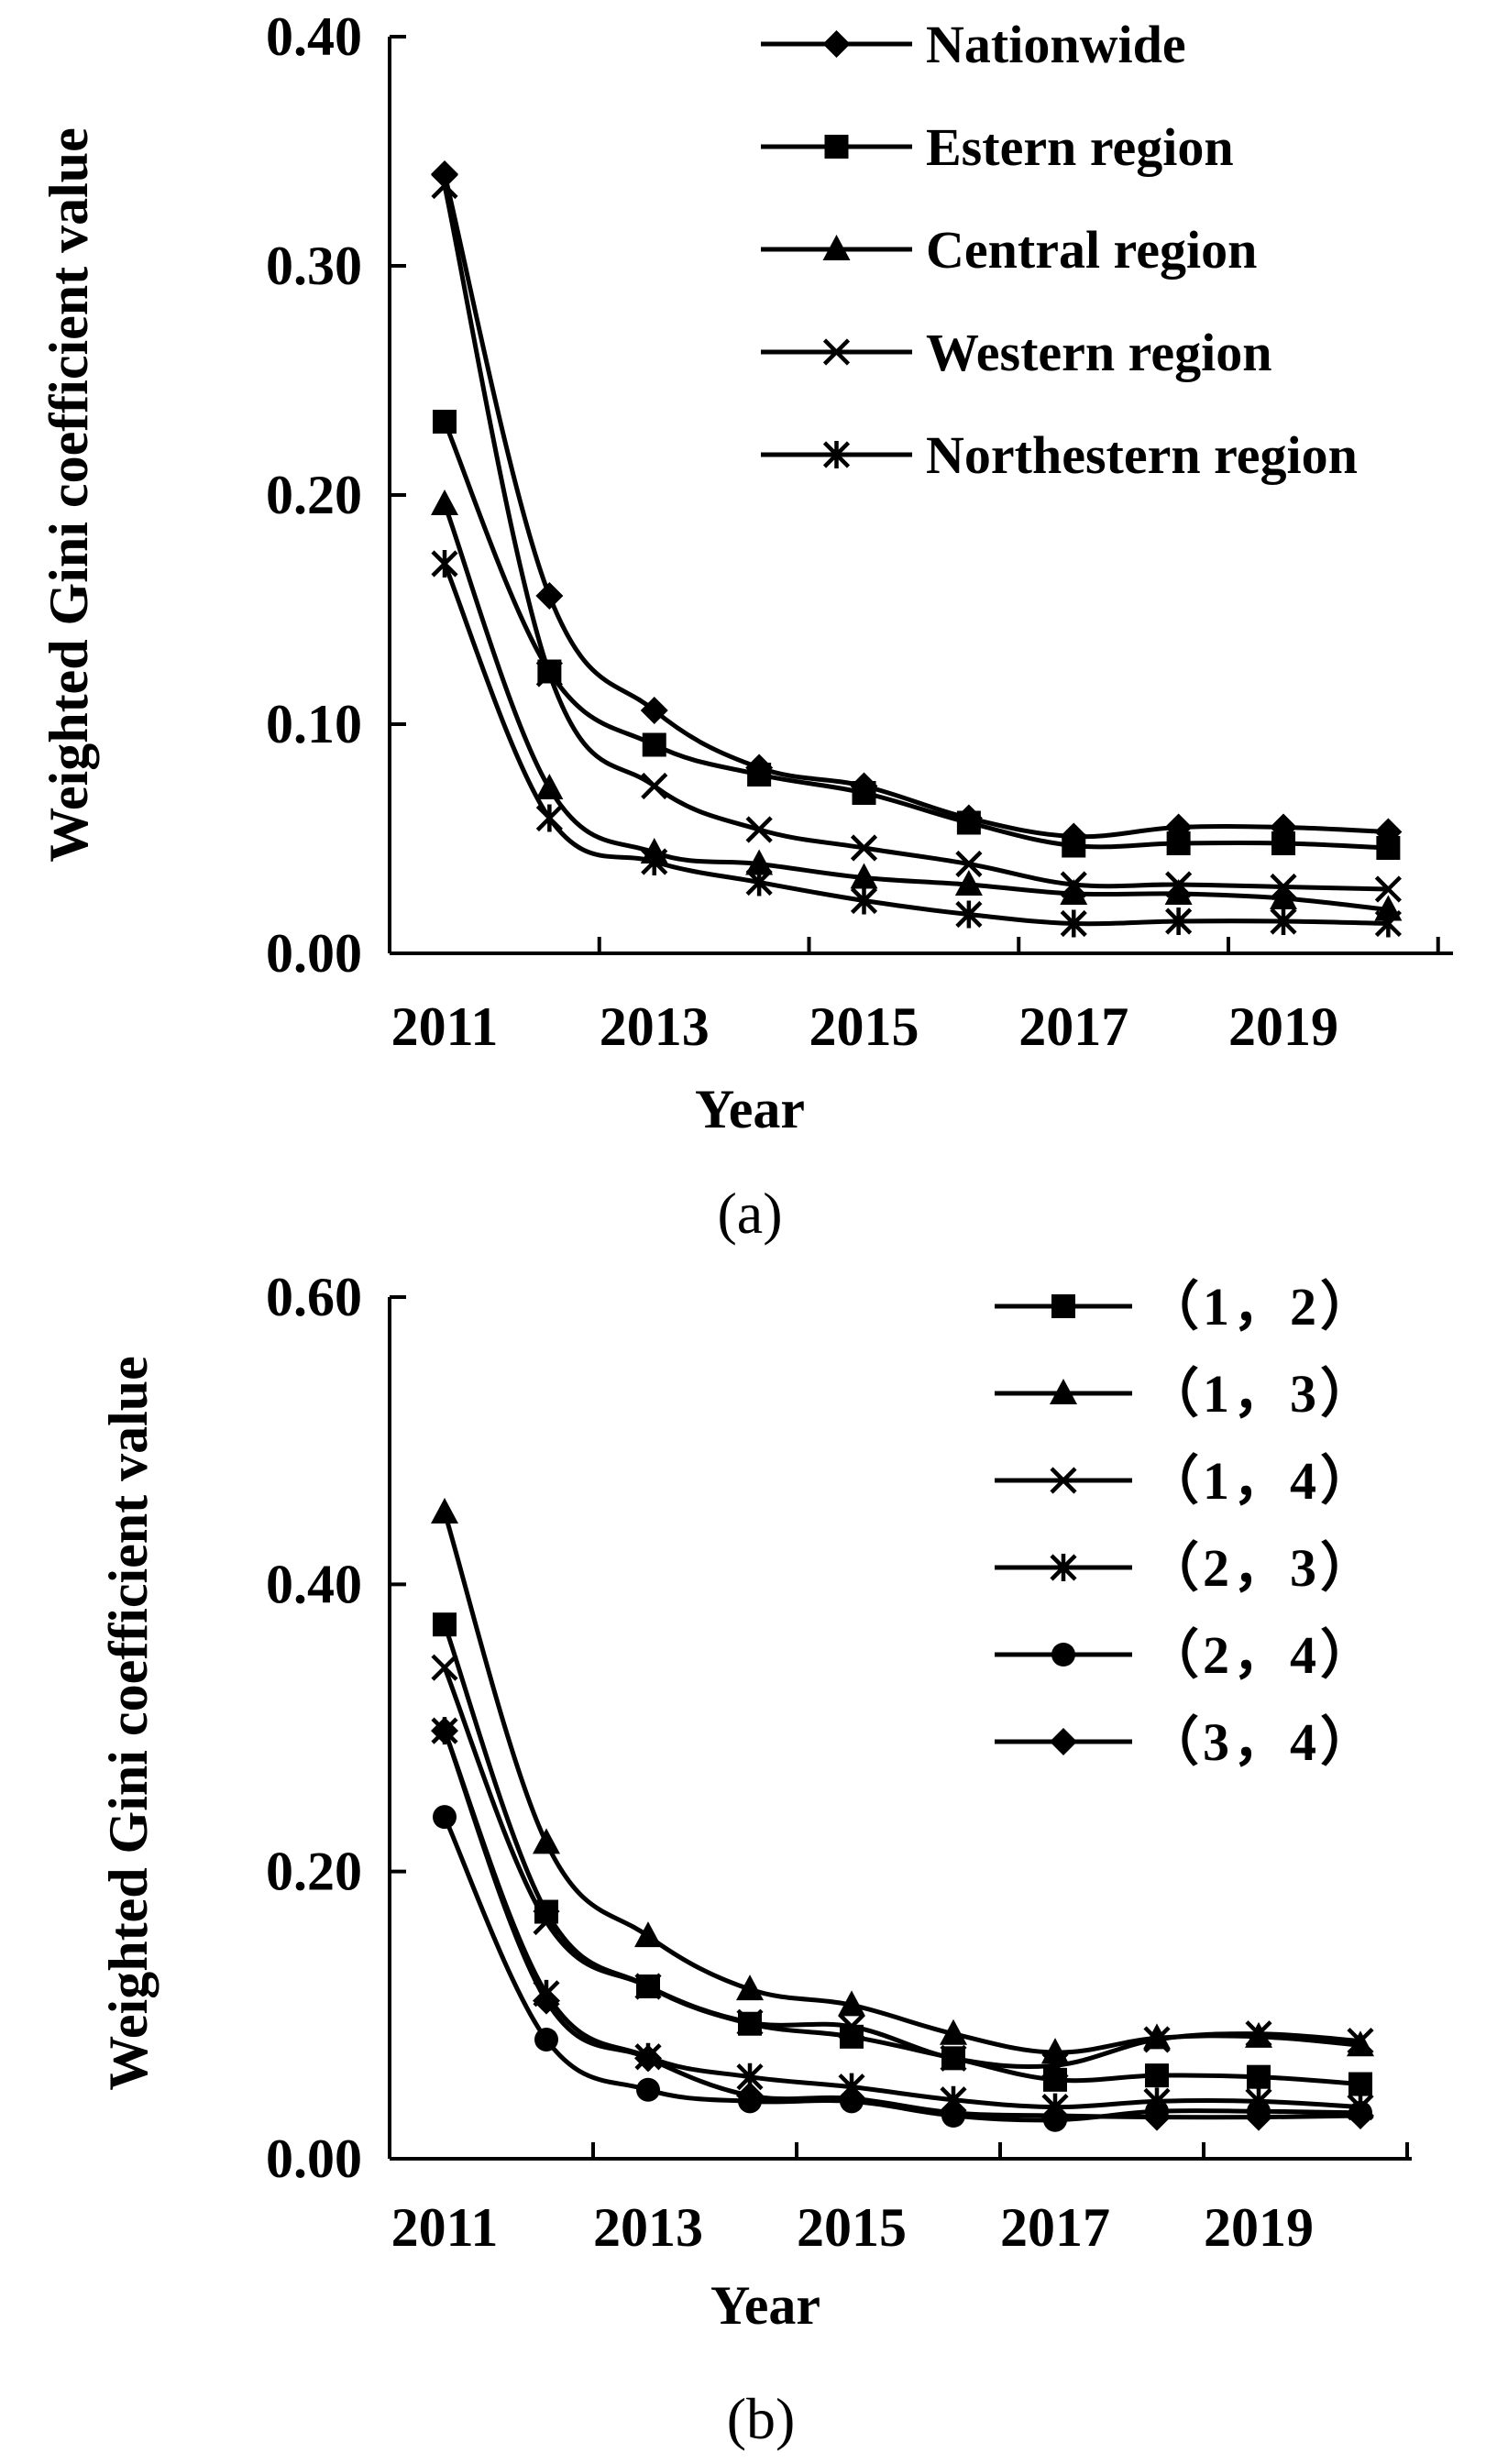 Image resolution: width=1497 pixels, height=2464 pixels. Describe the element at coordinates (314, 724) in the screenshot. I see `y-tick-label-a: 0.10` at that location.